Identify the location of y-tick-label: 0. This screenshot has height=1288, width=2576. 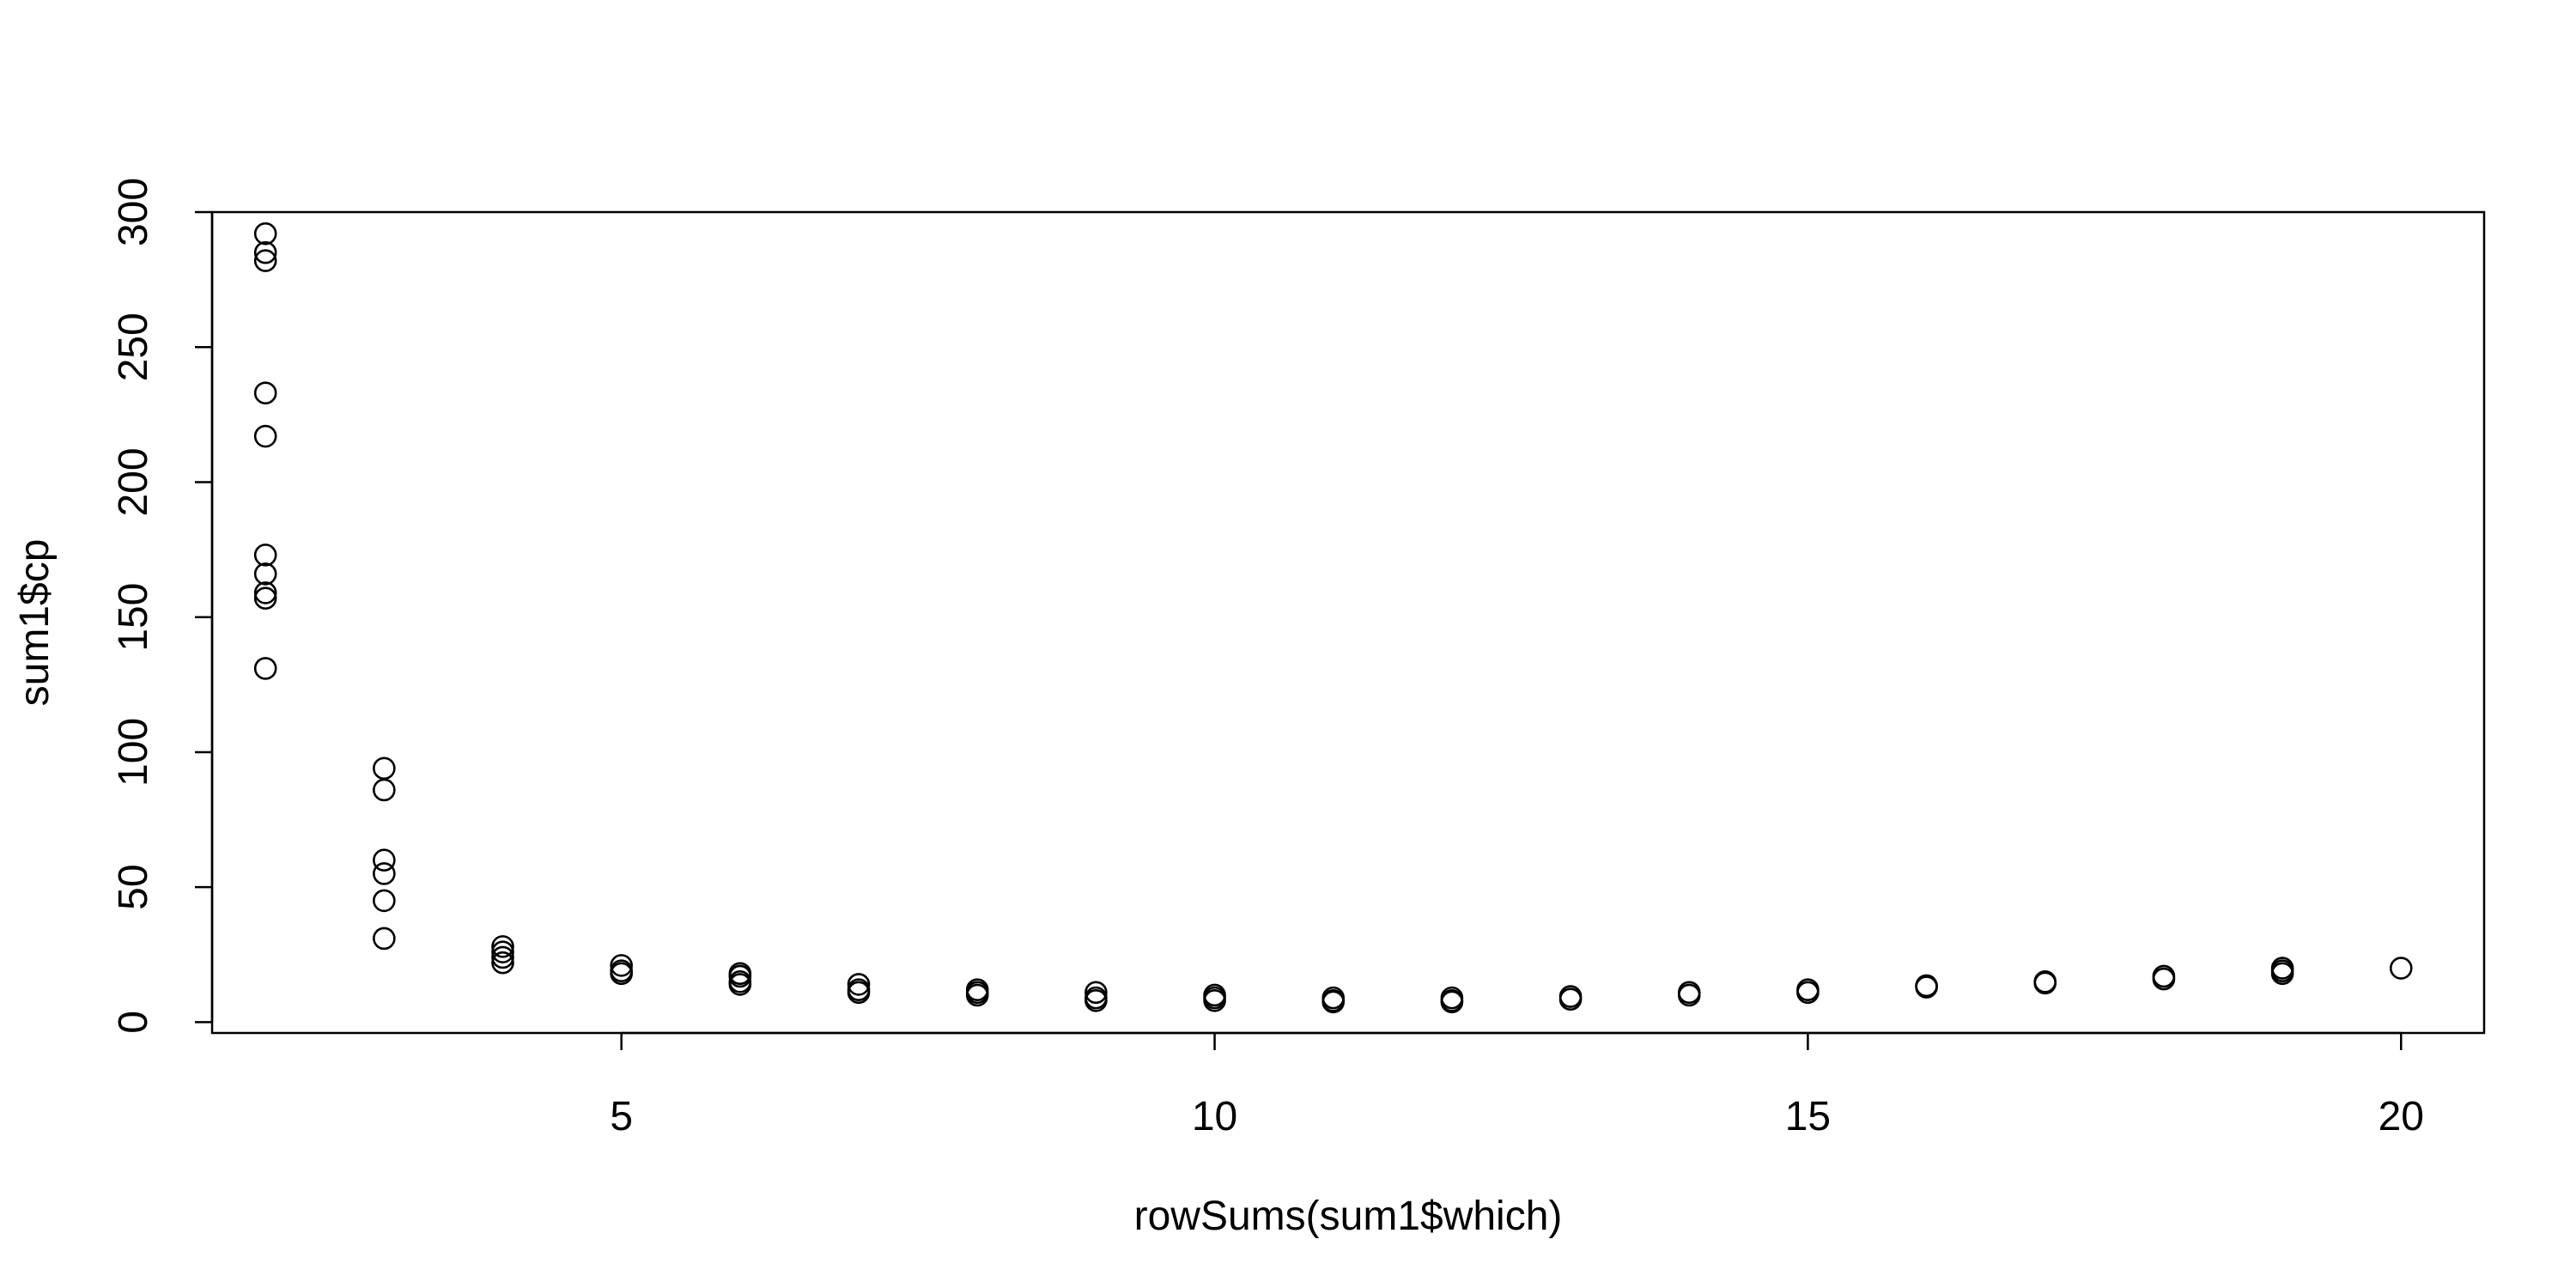
(133, 1023).